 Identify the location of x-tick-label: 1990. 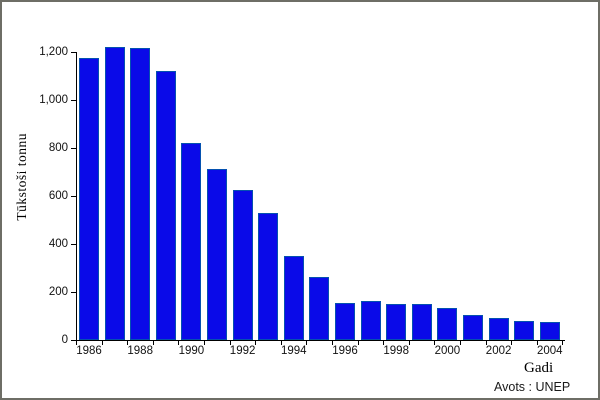
(191, 351).